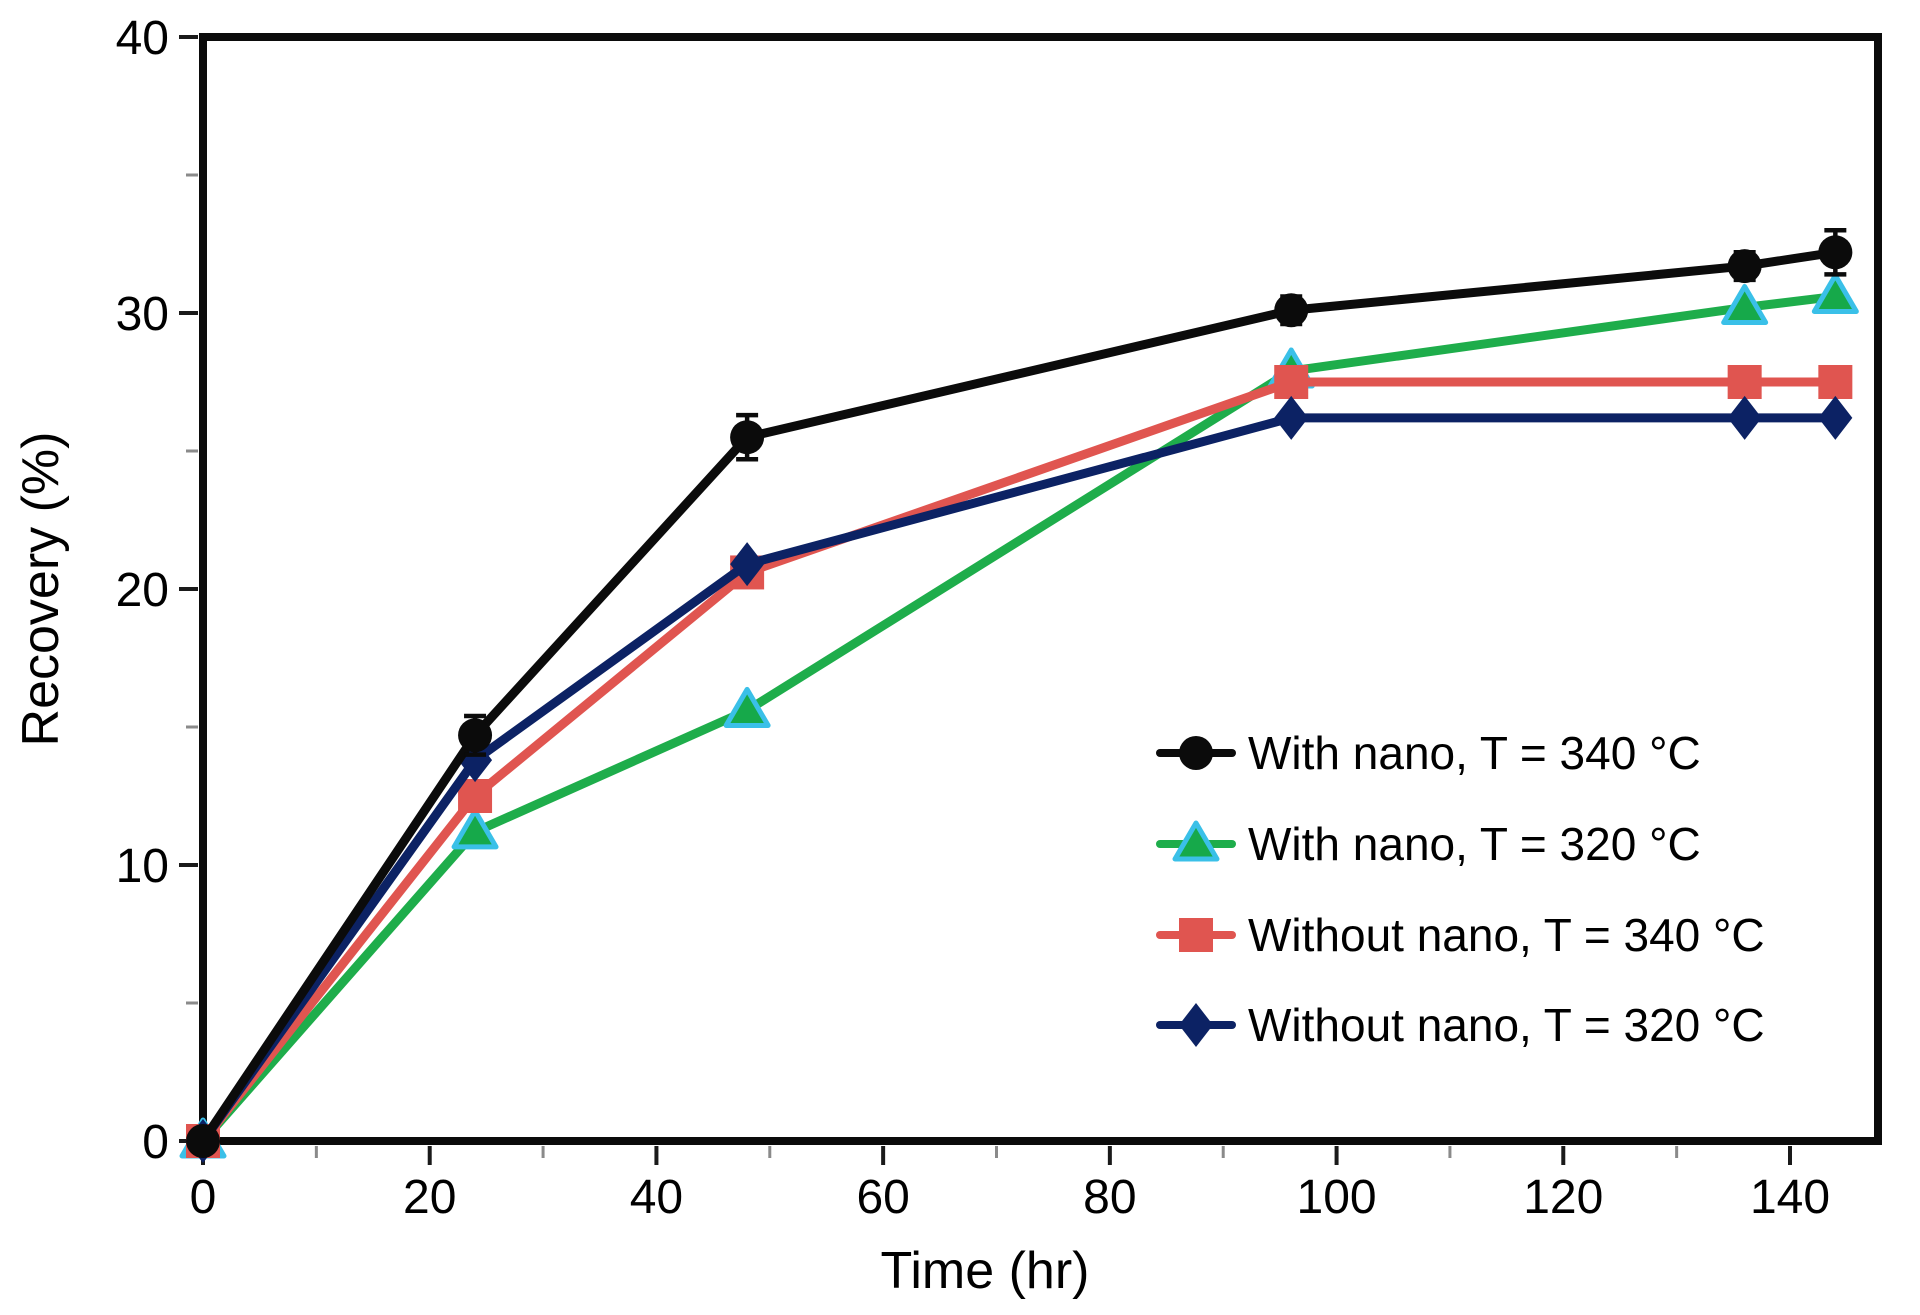 This screenshot has width=1920, height=1315. What do you see at coordinates (1474, 844) in the screenshot?
I see `legend-label: With nano, T = 320 °C` at bounding box center [1474, 844].